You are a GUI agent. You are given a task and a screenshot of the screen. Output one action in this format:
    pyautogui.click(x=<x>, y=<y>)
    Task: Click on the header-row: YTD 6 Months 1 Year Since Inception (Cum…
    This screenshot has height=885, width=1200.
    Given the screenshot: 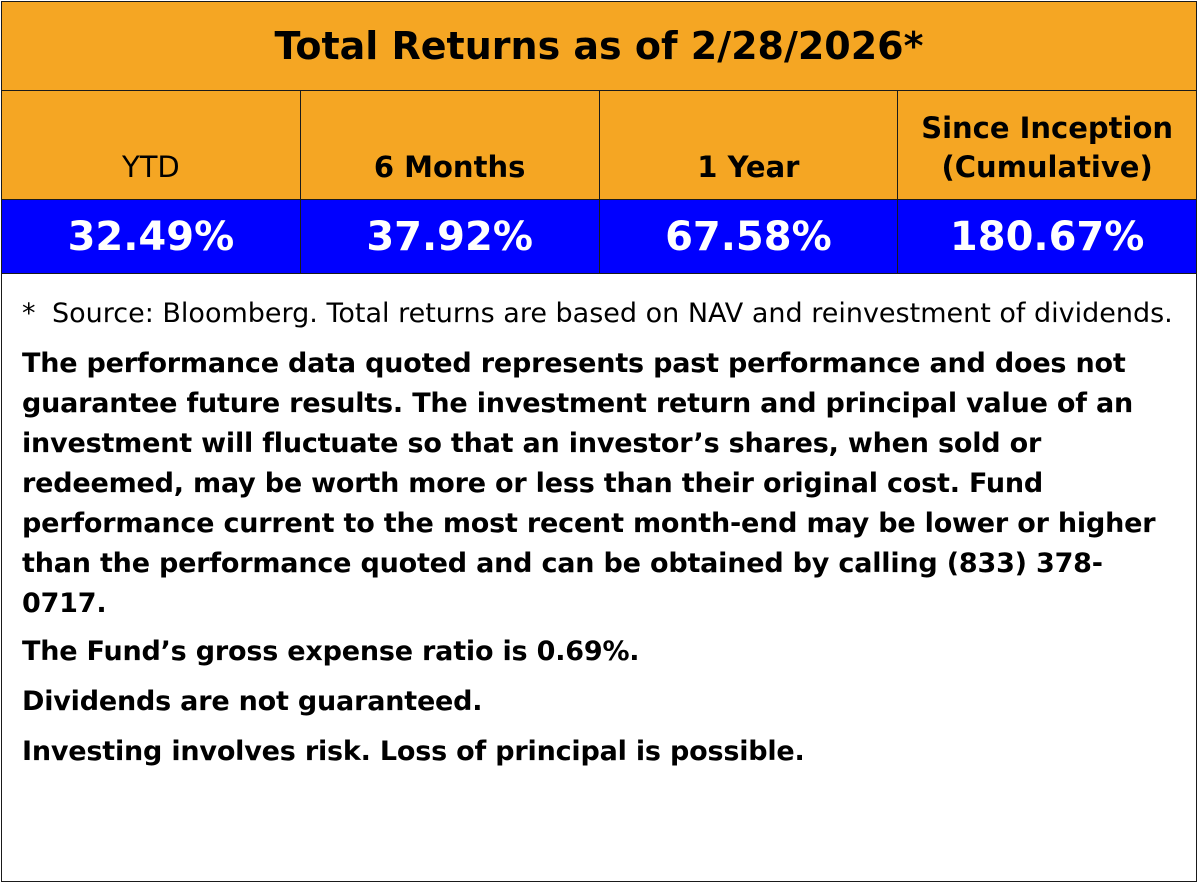 What is the action you would take?
    pyautogui.click(x=599, y=145)
    